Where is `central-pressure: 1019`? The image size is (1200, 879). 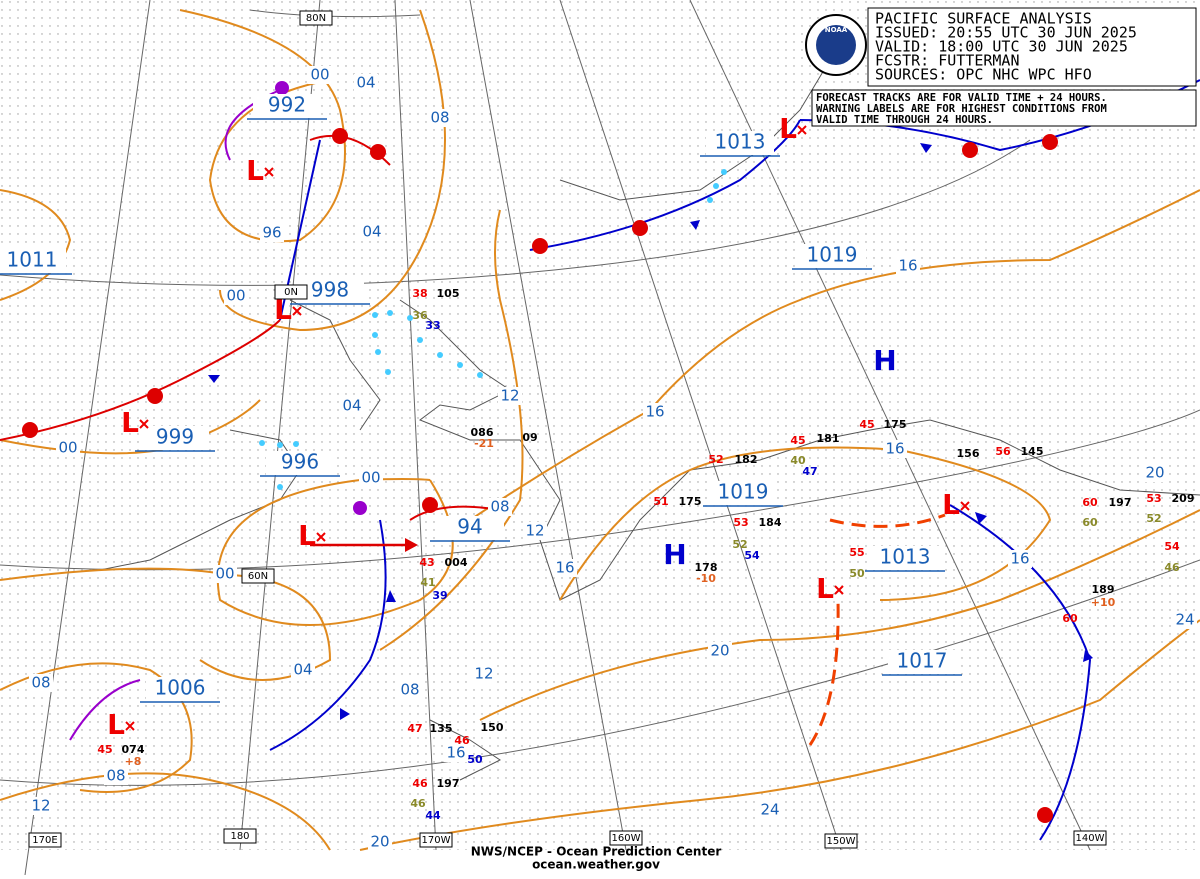 central-pressure: 1019 is located at coordinates (743, 492).